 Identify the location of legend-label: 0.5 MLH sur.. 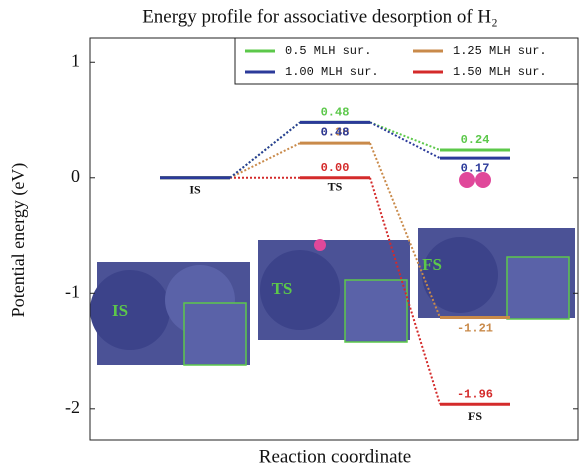
(328, 51).